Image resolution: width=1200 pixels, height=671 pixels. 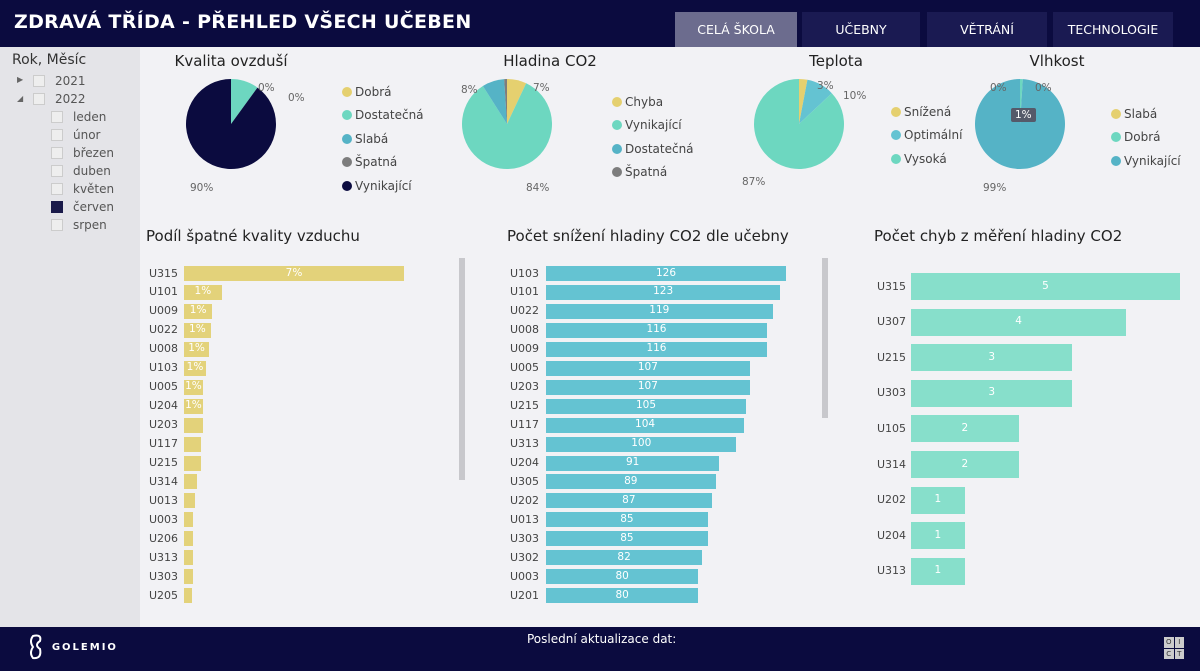 What do you see at coordinates (965, 429) in the screenshot?
I see `bar-U105` at bounding box center [965, 429].